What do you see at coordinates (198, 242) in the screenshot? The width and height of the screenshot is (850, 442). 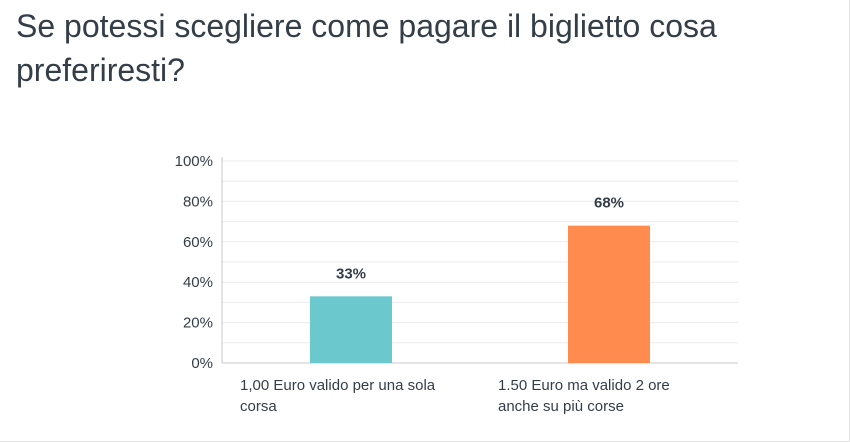 I see `y-tick-label: 60%` at bounding box center [198, 242].